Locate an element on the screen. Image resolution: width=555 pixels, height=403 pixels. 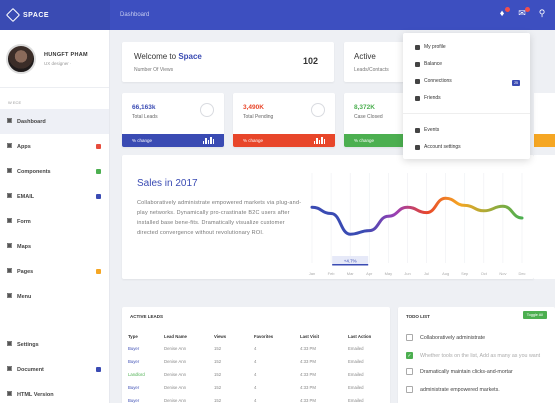
todo-text: administrate empowered markets. is located at coordinates (460, 389).